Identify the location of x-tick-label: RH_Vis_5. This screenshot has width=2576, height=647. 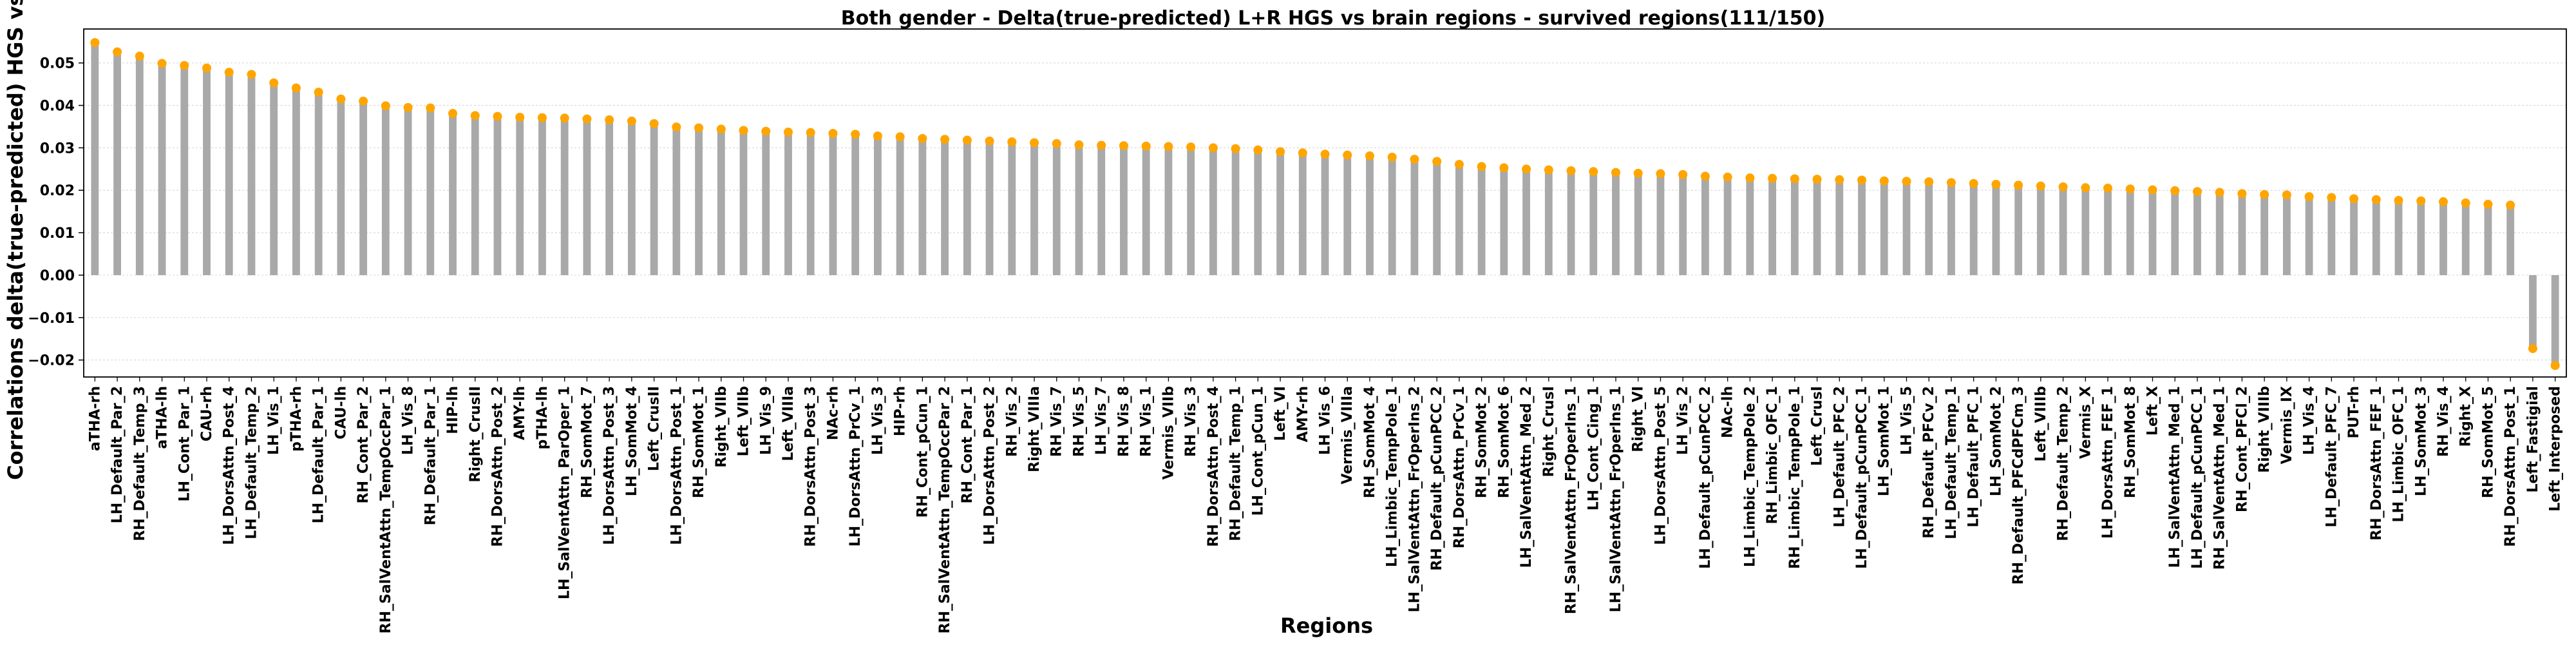
(1079, 421).